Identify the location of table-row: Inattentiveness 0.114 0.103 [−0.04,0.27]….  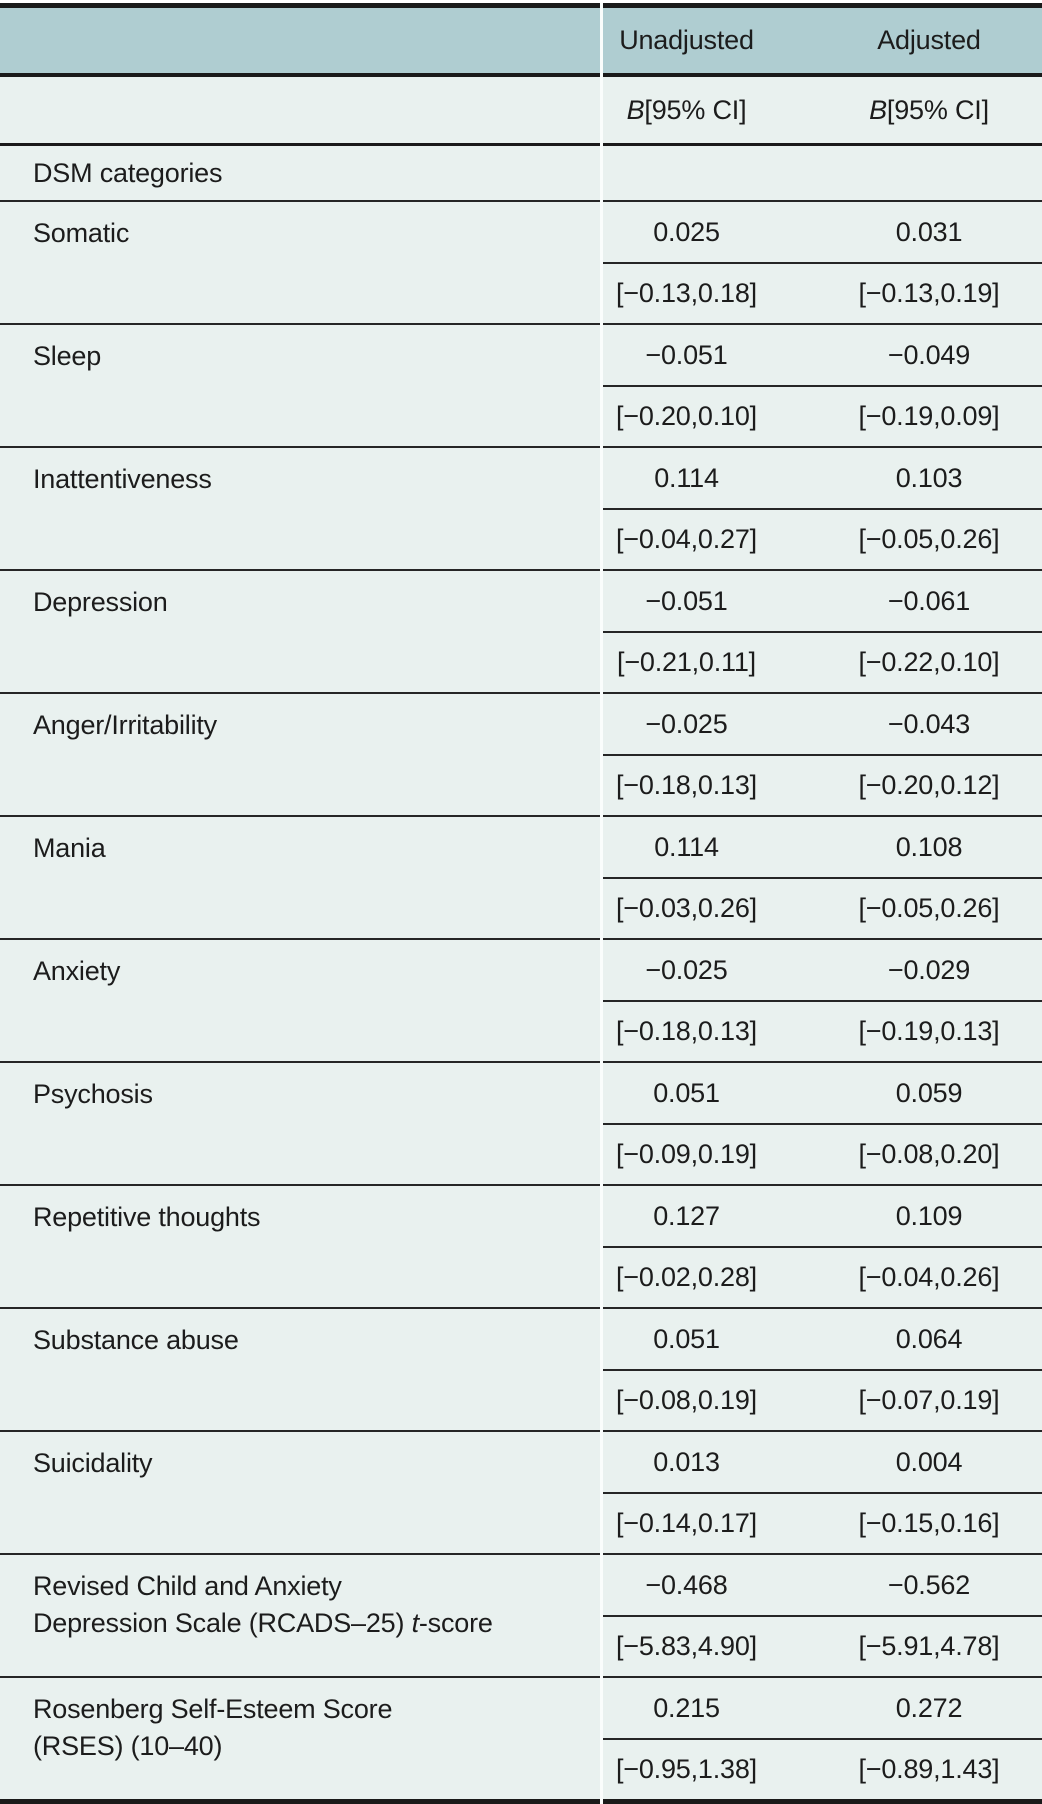
(521, 507).